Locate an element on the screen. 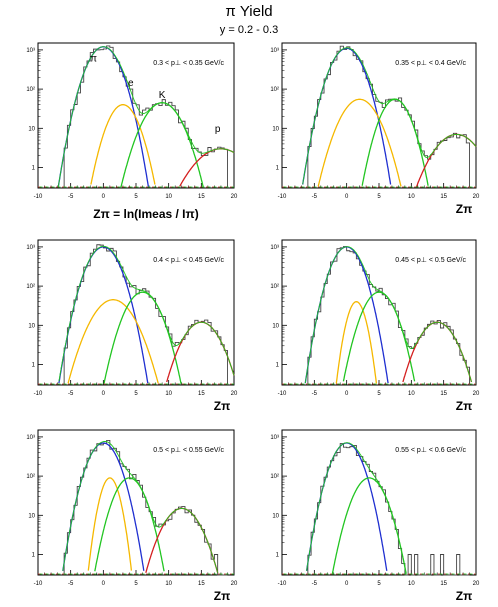 This screenshot has height=607, width=498. pt-bin-label: 0.3 < p⊥ < 0.35 GeV/c is located at coordinates (188, 63).